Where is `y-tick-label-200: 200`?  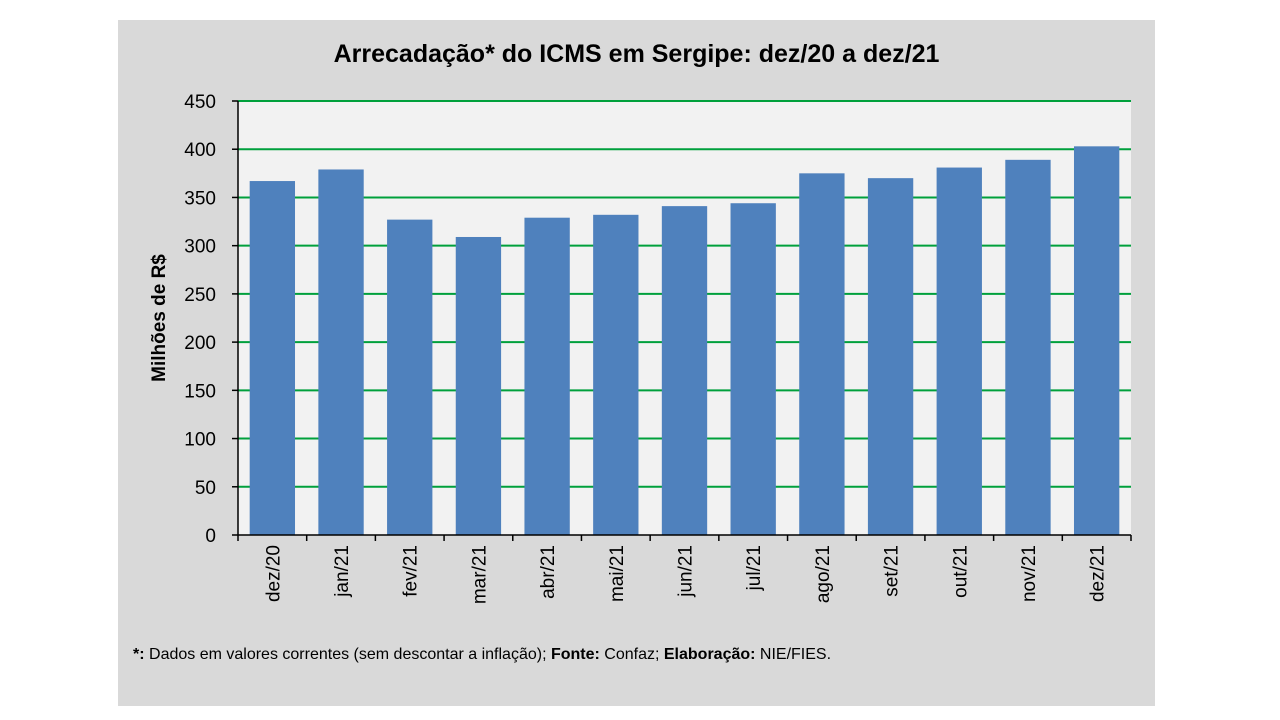 y-tick-label-200: 200 is located at coordinates (200, 343).